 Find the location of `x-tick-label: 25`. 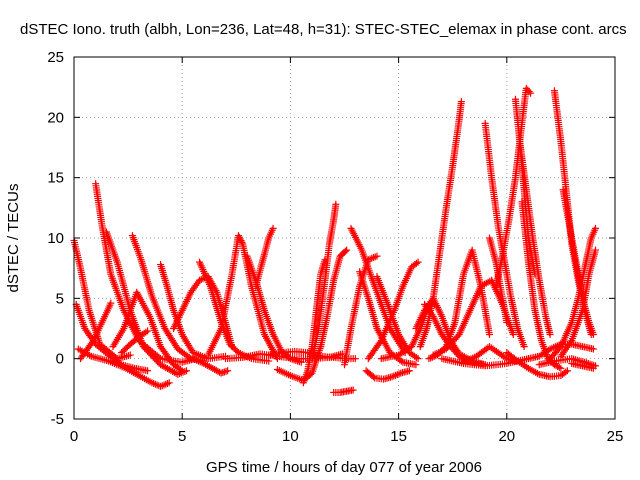

x-tick-label: 25 is located at coordinates (615, 436).